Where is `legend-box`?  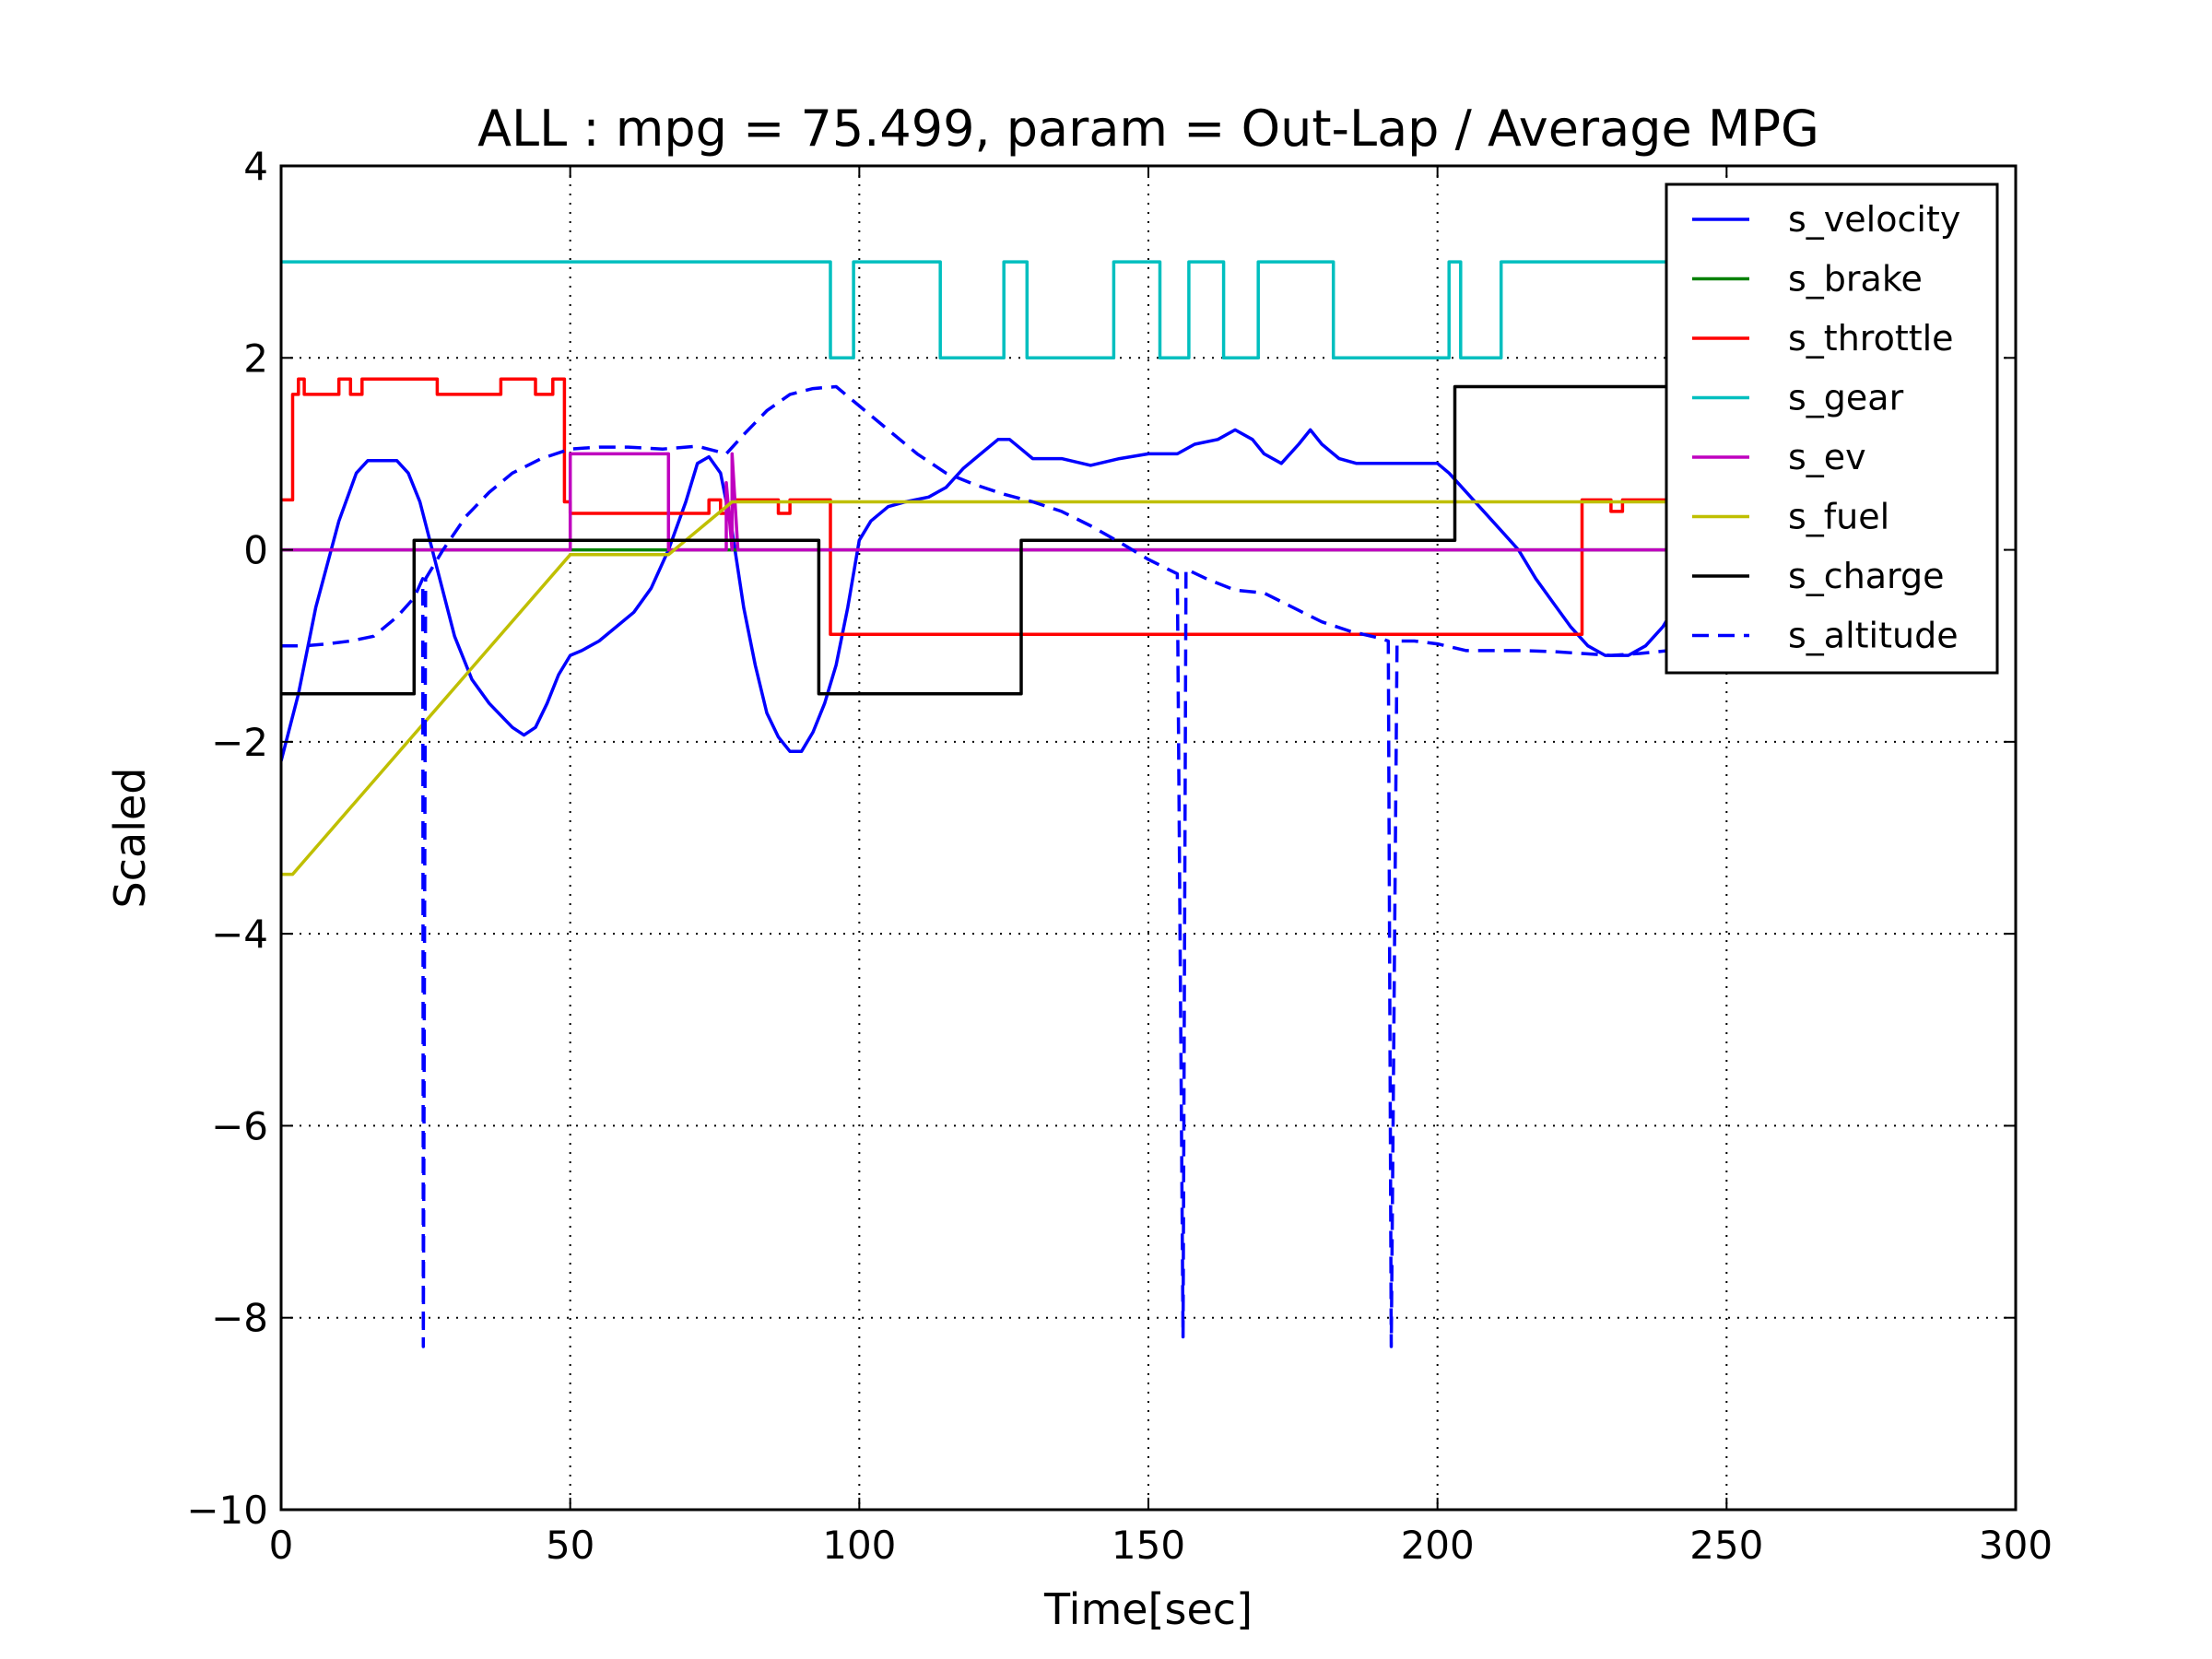
legend-box is located at coordinates (1832, 428).